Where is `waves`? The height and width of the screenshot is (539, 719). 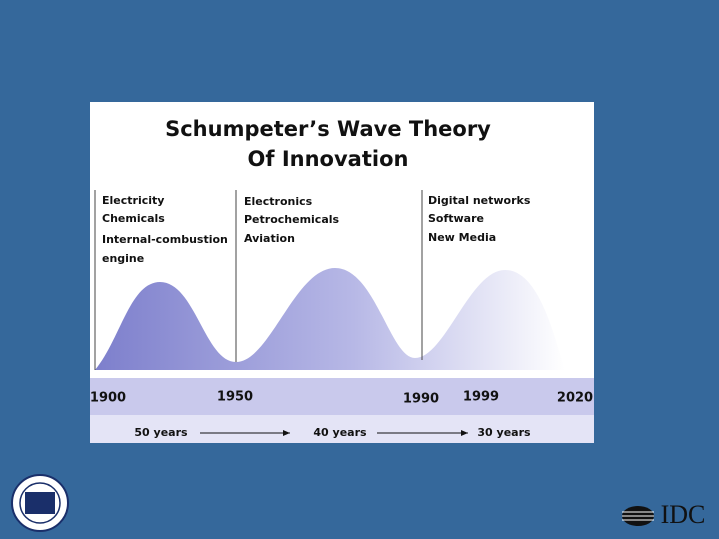 waves is located at coordinates (330, 319).